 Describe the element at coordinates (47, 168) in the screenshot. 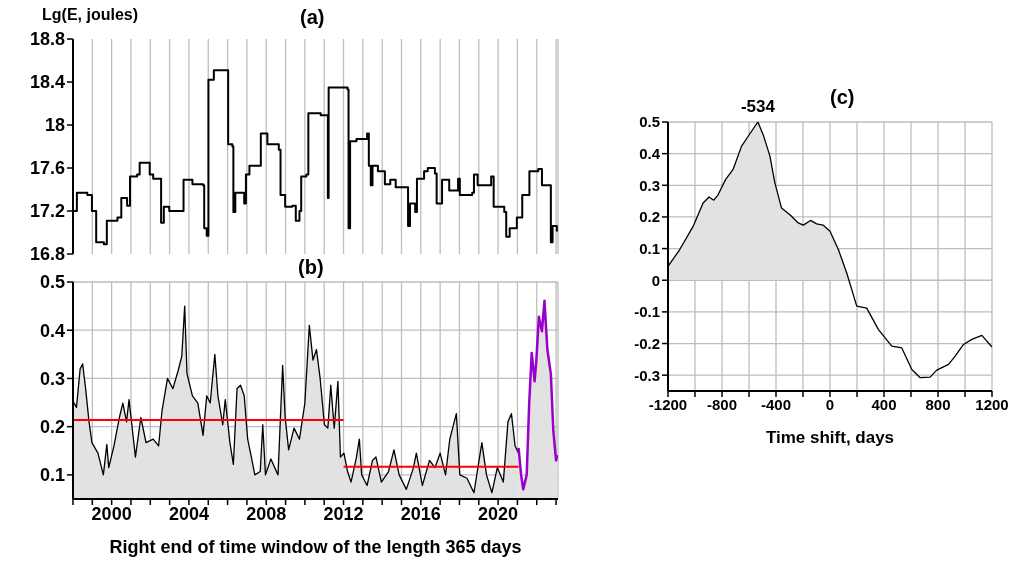

I see `y-tick-label: 17.6` at that location.